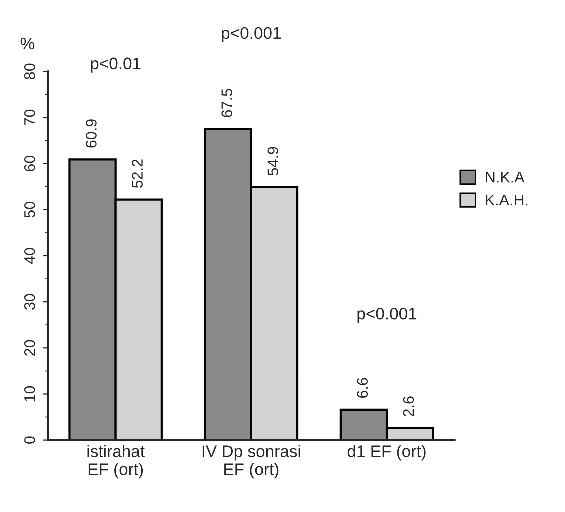  Describe the element at coordinates (30, 72) in the screenshot. I see `y-tick-label: 80` at that location.